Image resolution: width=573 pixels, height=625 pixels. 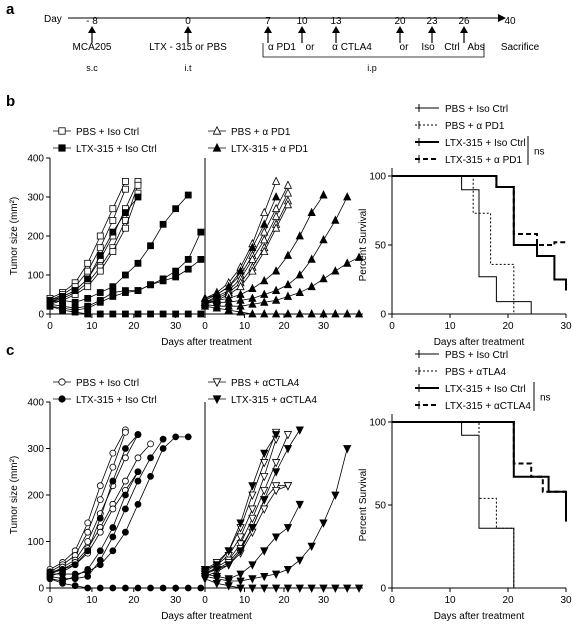 What do you see at coordinates (35, 237) in the screenshot?
I see `y-tick-label: 200` at bounding box center [35, 237].